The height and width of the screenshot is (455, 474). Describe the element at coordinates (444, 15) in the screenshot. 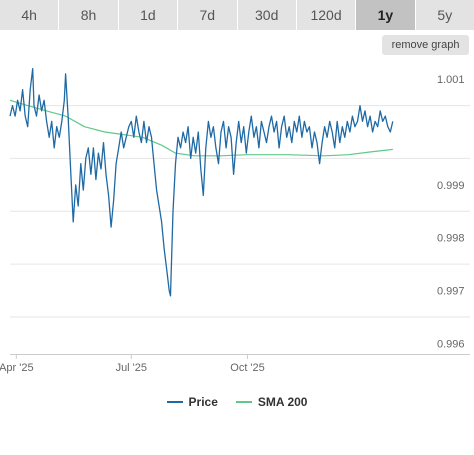

I see `tab-5y: 5y` at that location.